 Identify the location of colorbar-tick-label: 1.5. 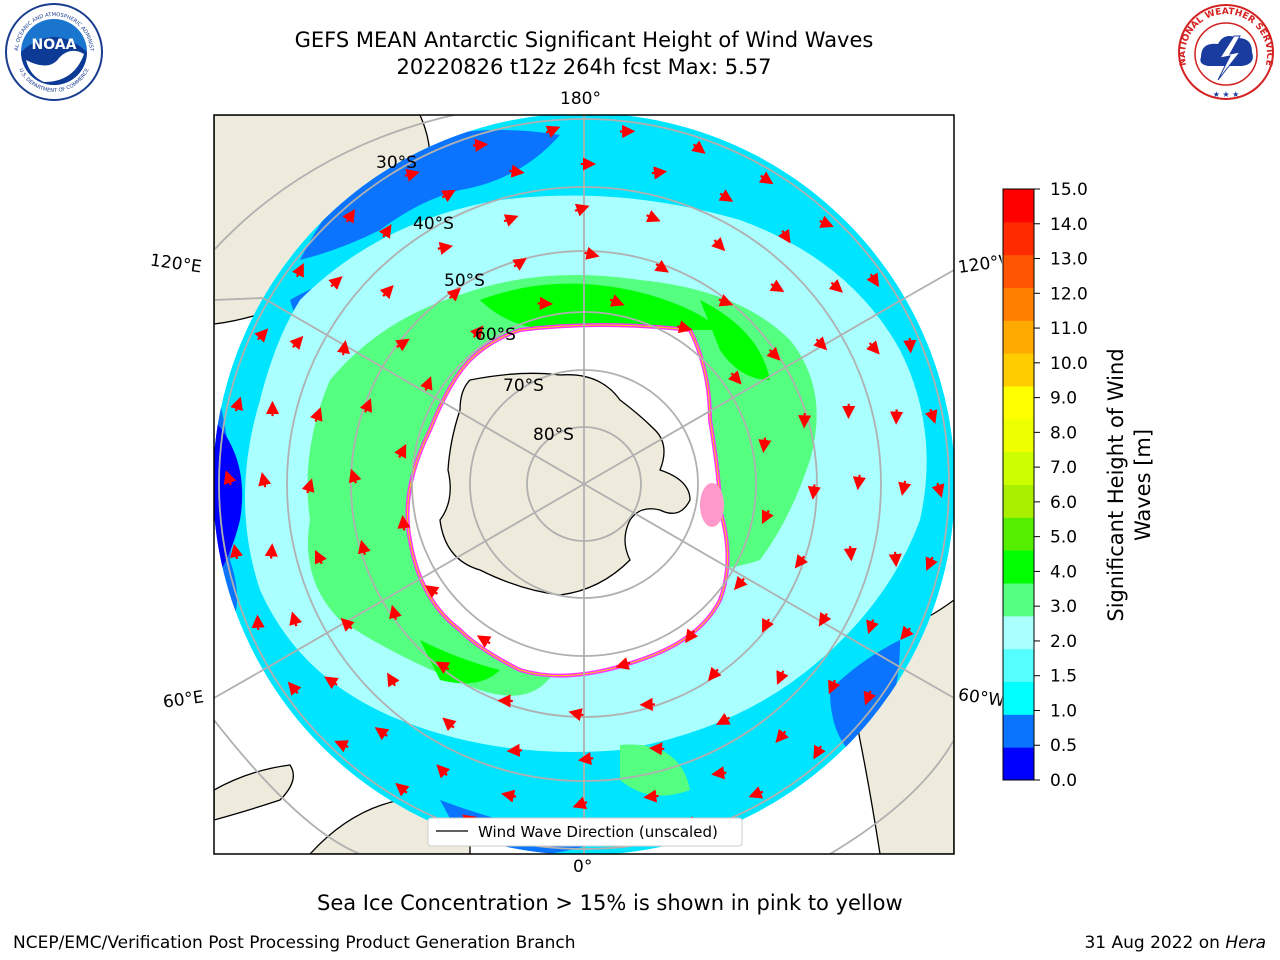
(1063, 677).